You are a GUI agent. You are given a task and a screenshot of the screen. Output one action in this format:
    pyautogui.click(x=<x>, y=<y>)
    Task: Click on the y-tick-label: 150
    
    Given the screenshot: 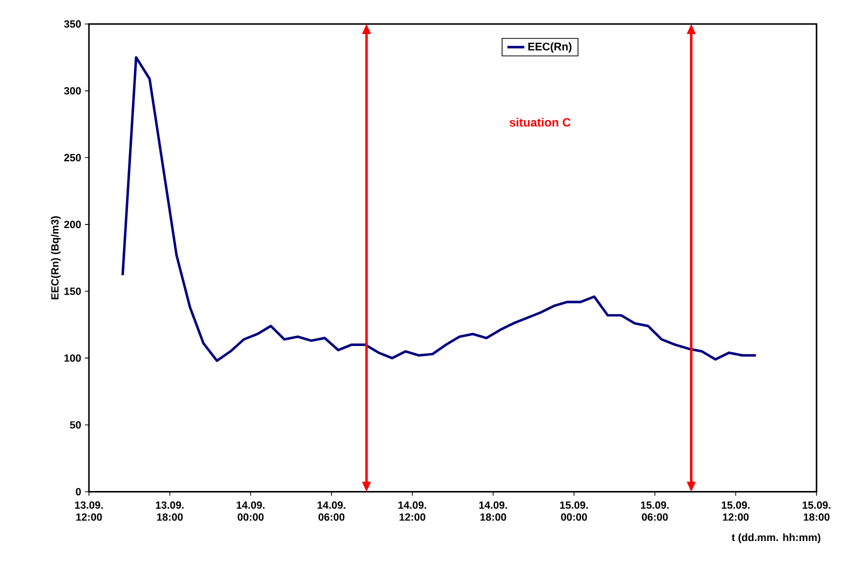 What is the action you would take?
    pyautogui.click(x=72, y=292)
    